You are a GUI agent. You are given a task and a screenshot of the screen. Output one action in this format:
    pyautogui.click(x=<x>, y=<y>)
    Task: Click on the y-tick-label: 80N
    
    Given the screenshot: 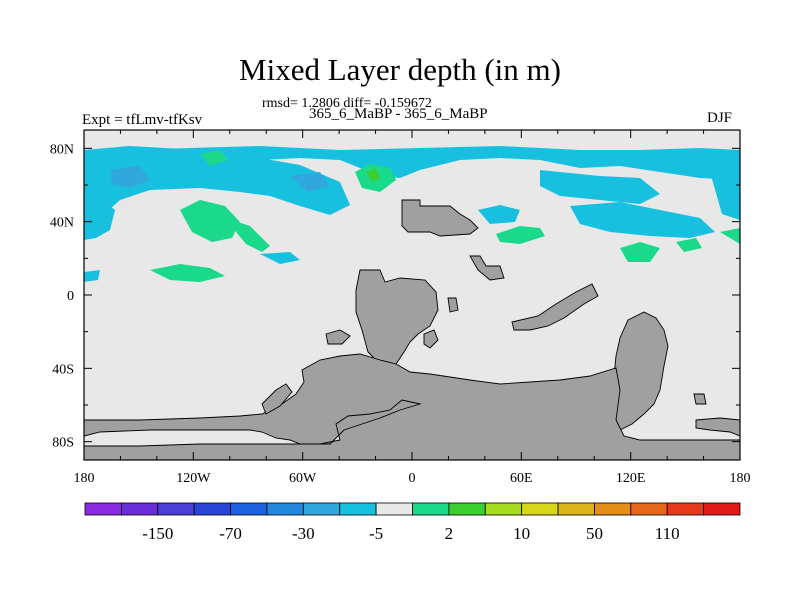 What is the action you would take?
    pyautogui.click(x=62, y=149)
    